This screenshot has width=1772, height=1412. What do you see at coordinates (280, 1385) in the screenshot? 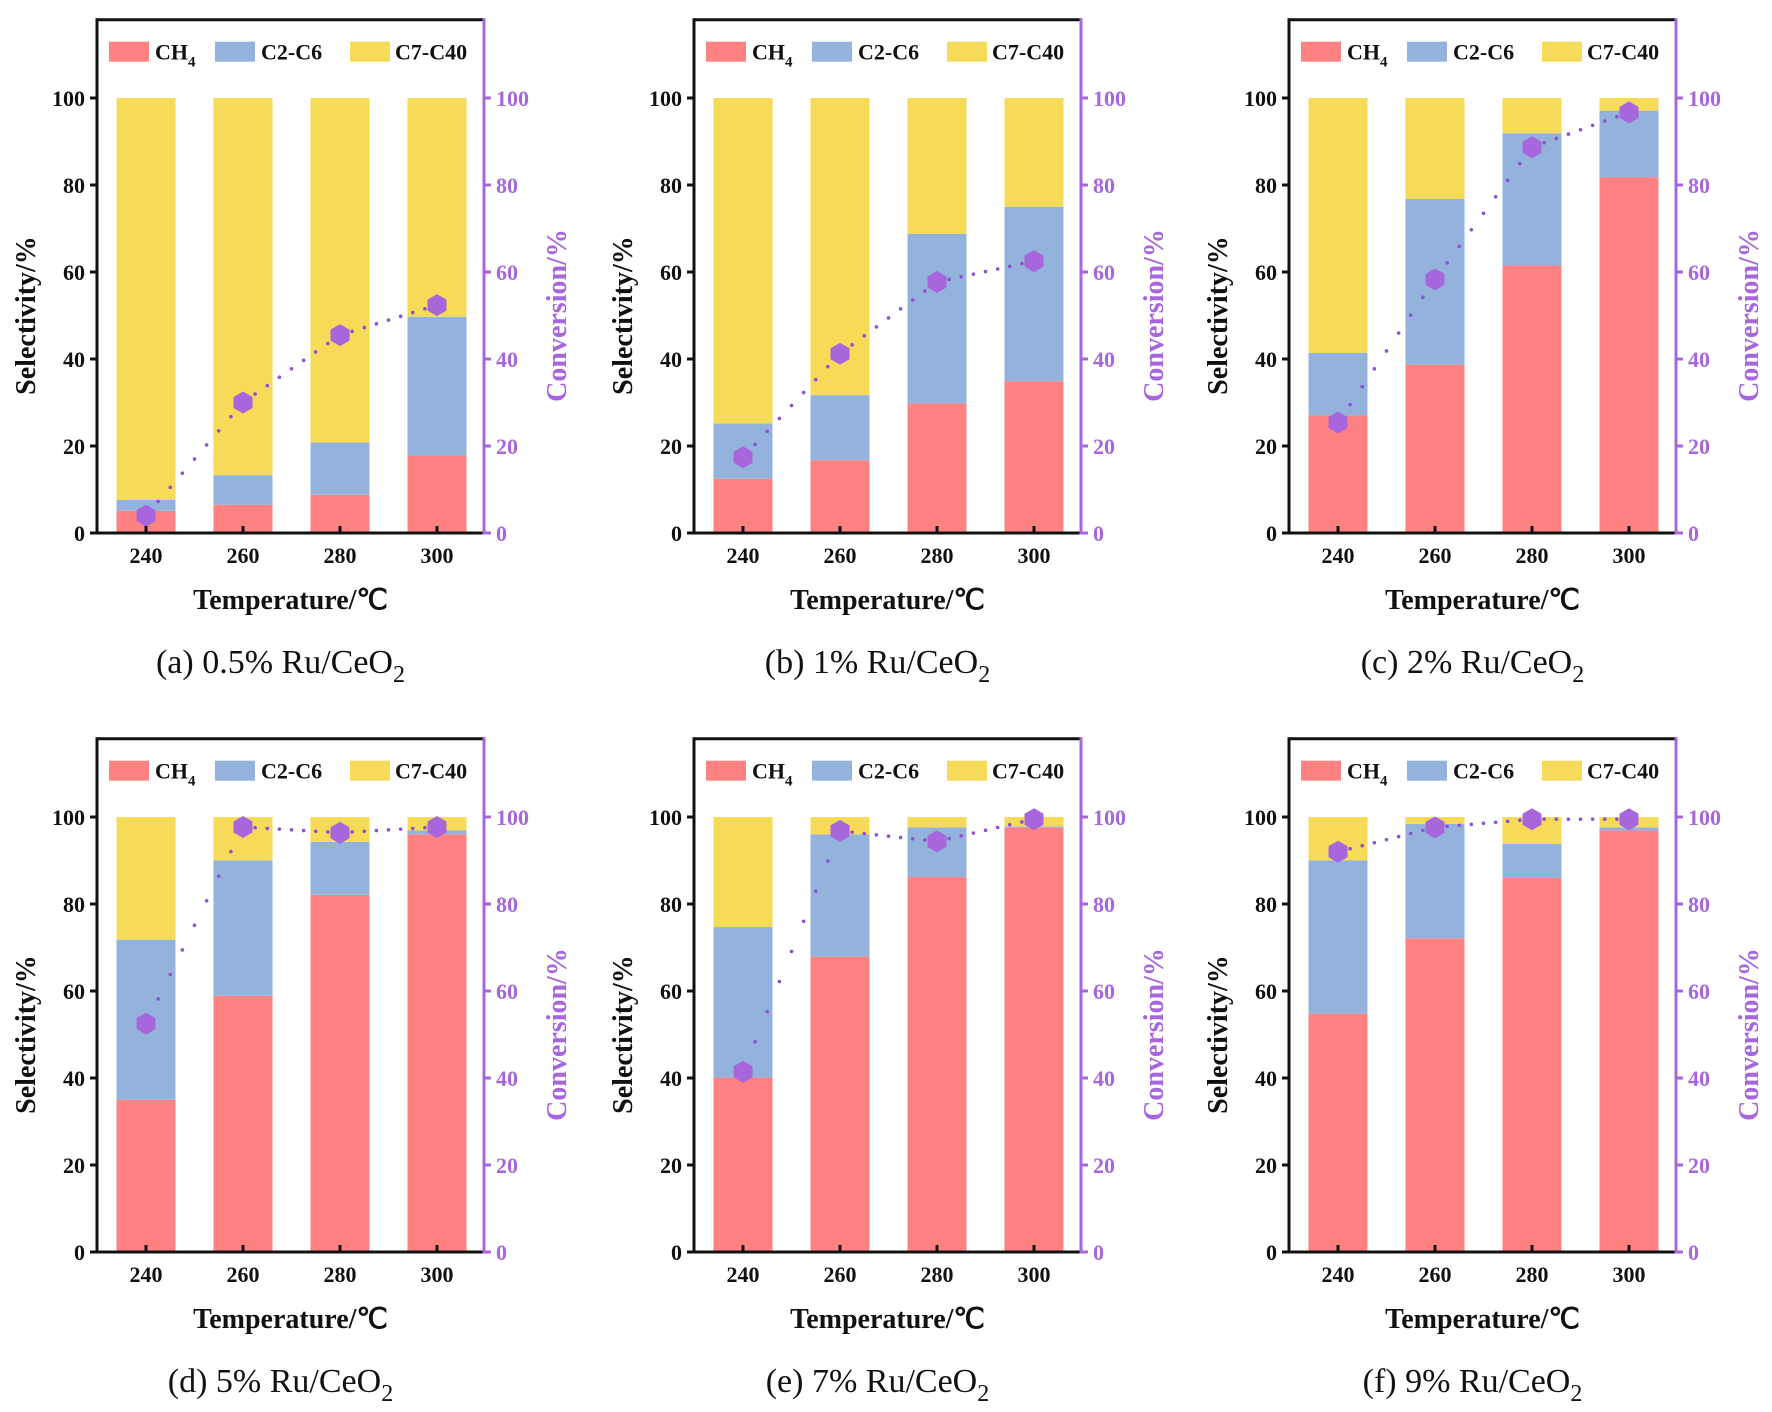
I see `panel-caption: (d) 5% Ru/CeO2` at bounding box center [280, 1385].